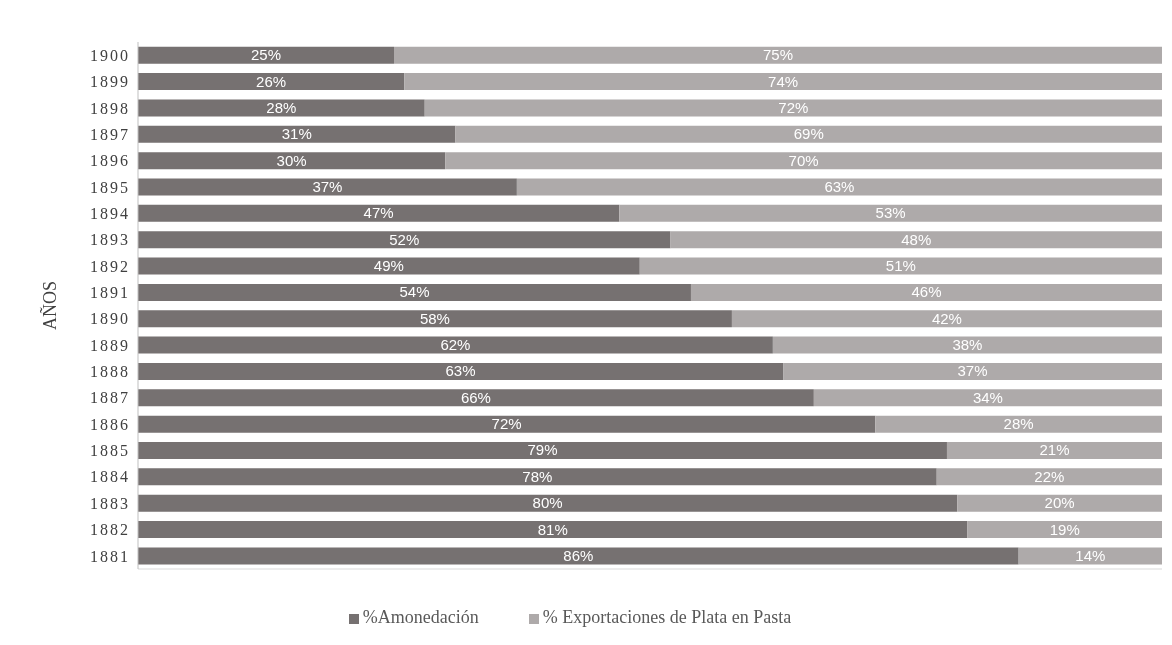 The height and width of the screenshot is (645, 1172). Describe the element at coordinates (110, 240) in the screenshot. I see `y-tick-label: 1893` at that location.